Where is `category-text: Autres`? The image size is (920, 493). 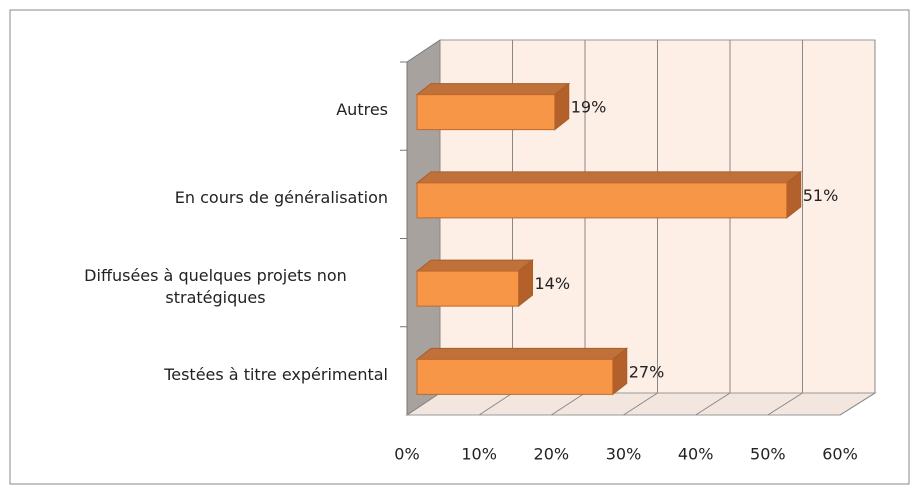 category-text: Autres is located at coordinates (362, 110).